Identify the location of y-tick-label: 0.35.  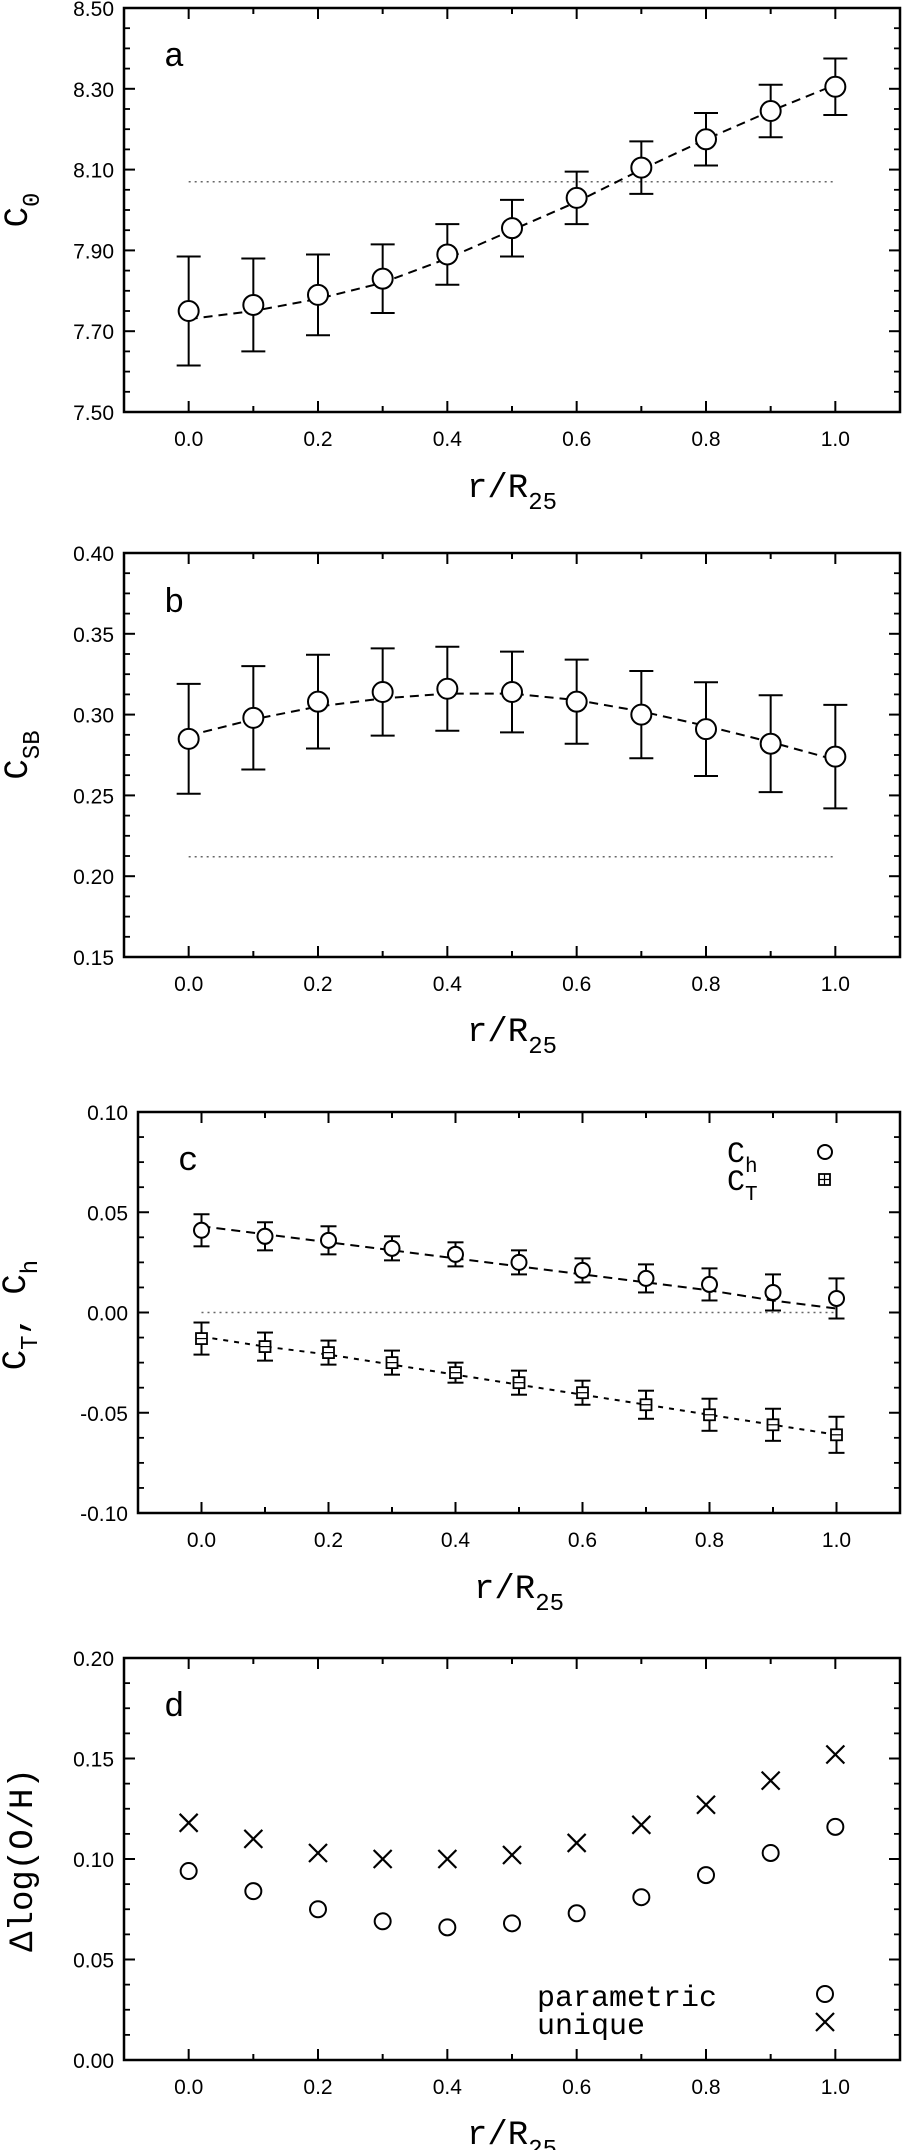
(93, 635).